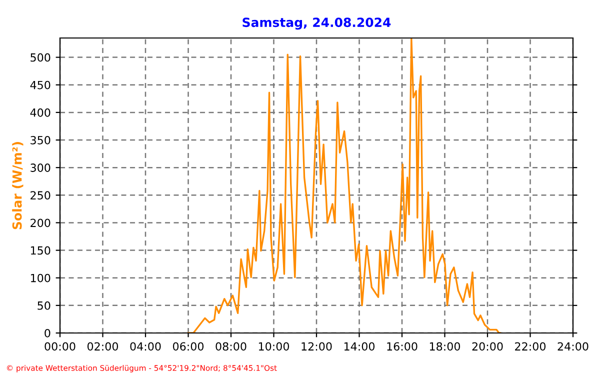  What do you see at coordinates (316, 24) in the screenshot?
I see `chart-title: Samstag, 24.08.2024` at bounding box center [316, 24].